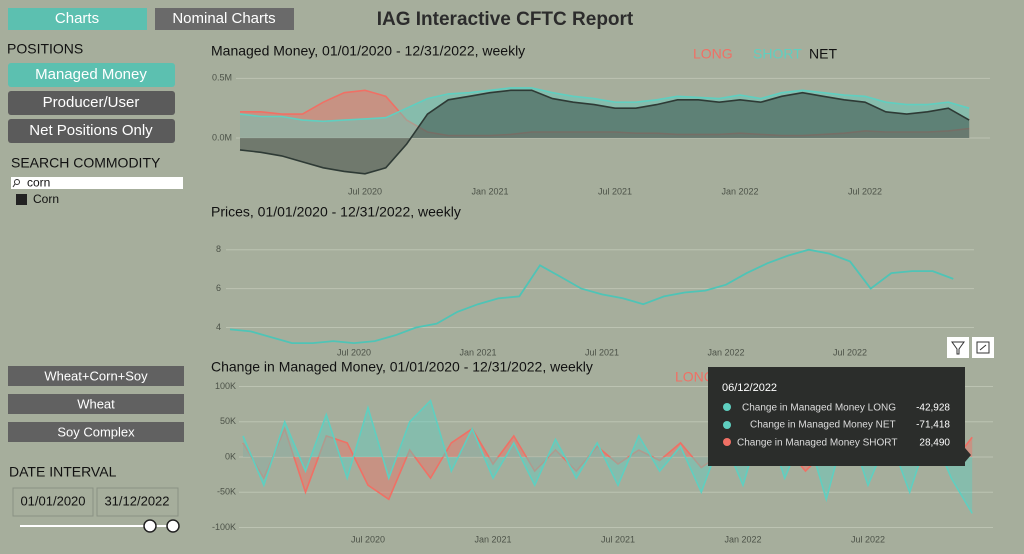 Image resolution: width=1024 pixels, height=554 pixels. What do you see at coordinates (505, 19) in the screenshot?
I see `page-title: IAG Interactive CFTC Report` at bounding box center [505, 19].